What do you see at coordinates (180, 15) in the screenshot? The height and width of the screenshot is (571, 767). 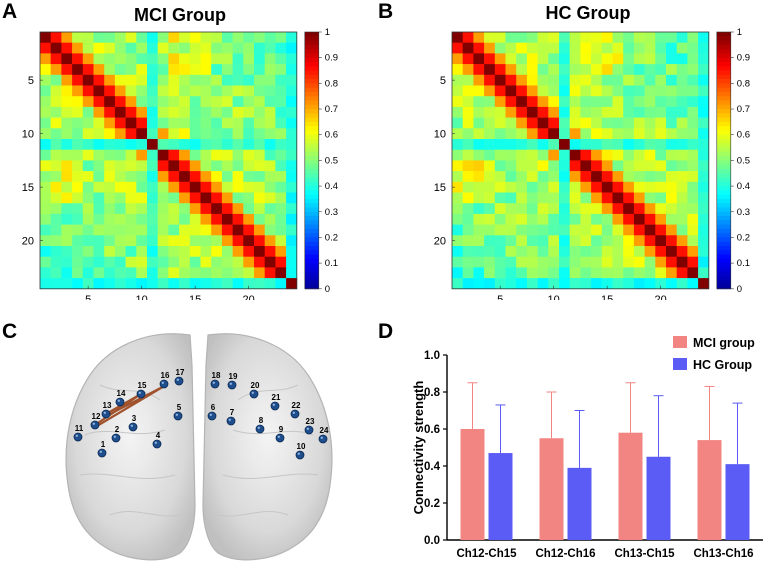 I see `mci-heatmap-title: MCI Group` at bounding box center [180, 15].